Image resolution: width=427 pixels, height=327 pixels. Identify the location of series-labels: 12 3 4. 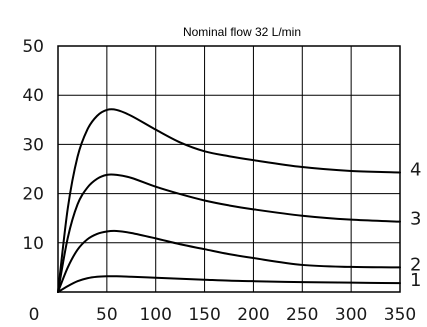
(415, 225).